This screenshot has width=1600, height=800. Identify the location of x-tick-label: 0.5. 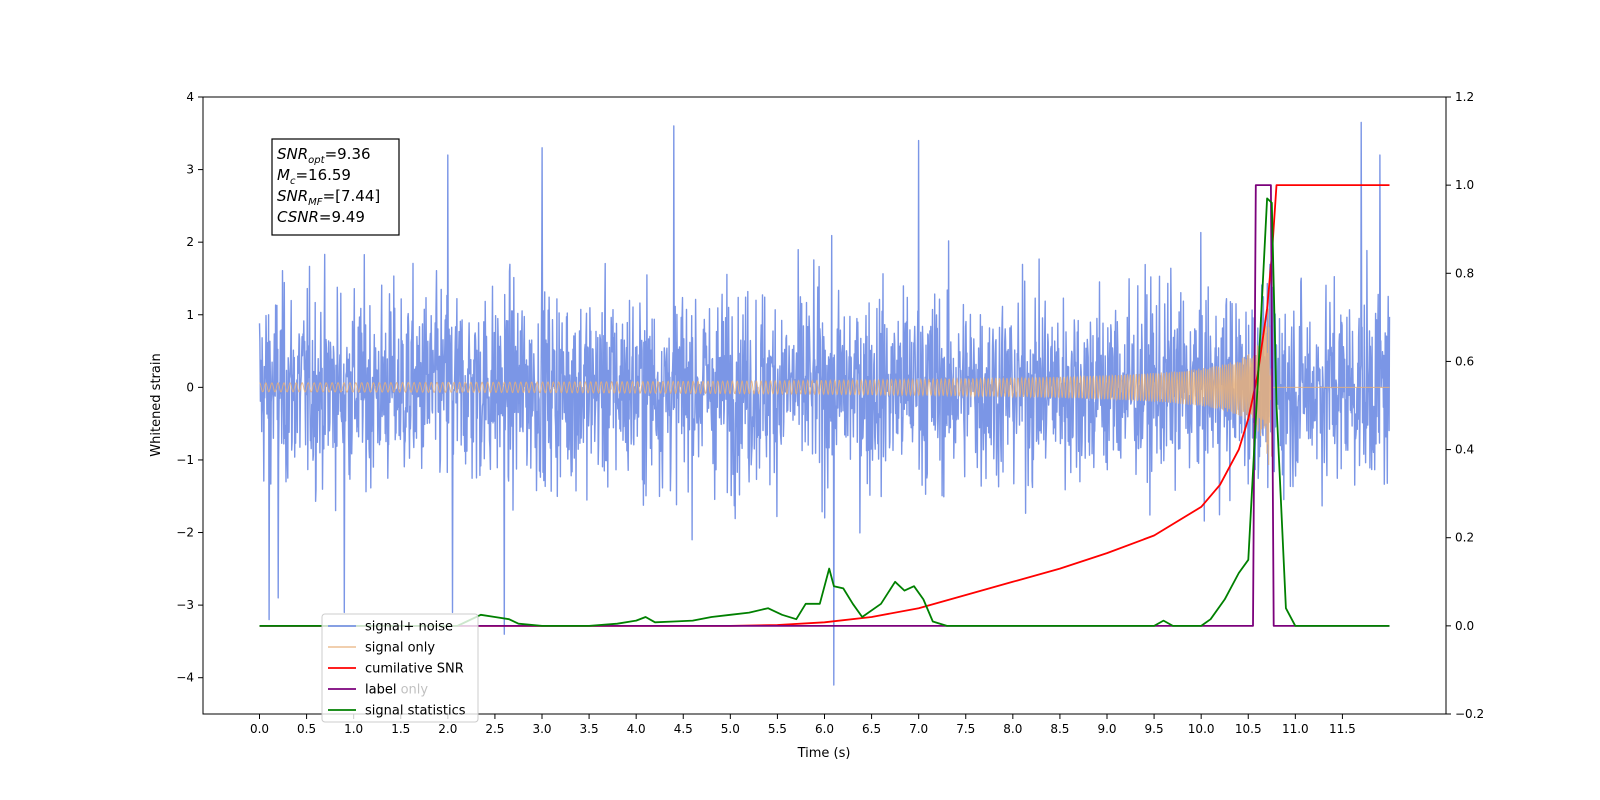
(306, 729).